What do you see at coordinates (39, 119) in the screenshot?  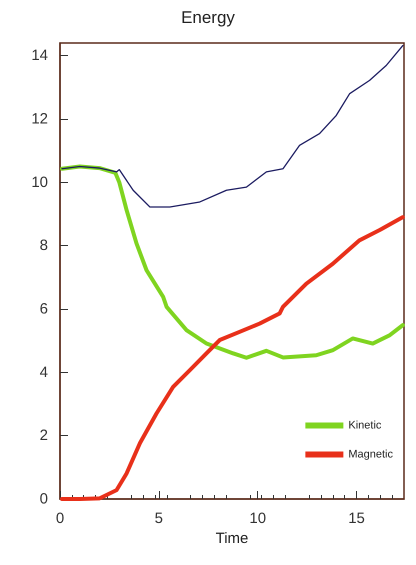 I see `y-tick-label: 12` at bounding box center [39, 119].